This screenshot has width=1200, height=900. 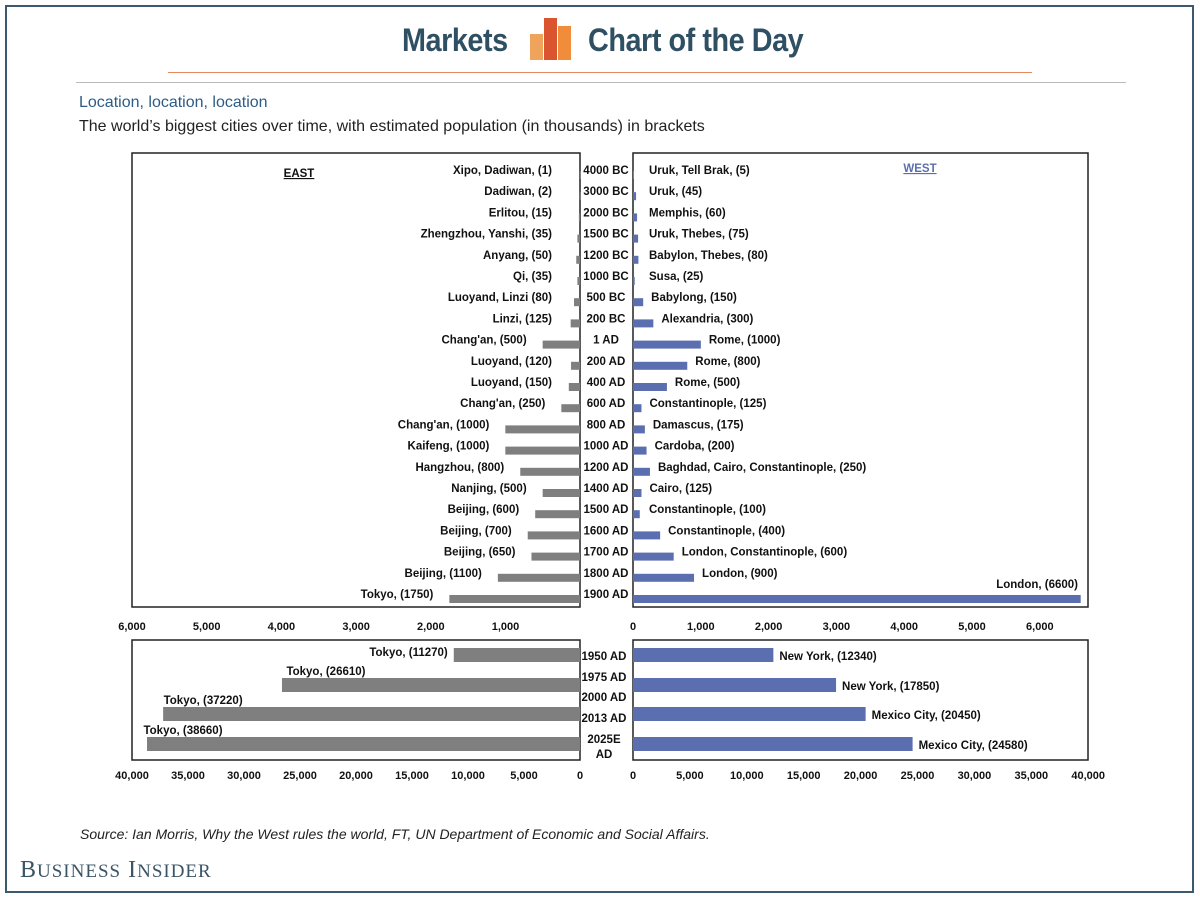 What do you see at coordinates (489, 489) in the screenshot?
I see `east-city-label: Nanjing, (500)` at bounding box center [489, 489].